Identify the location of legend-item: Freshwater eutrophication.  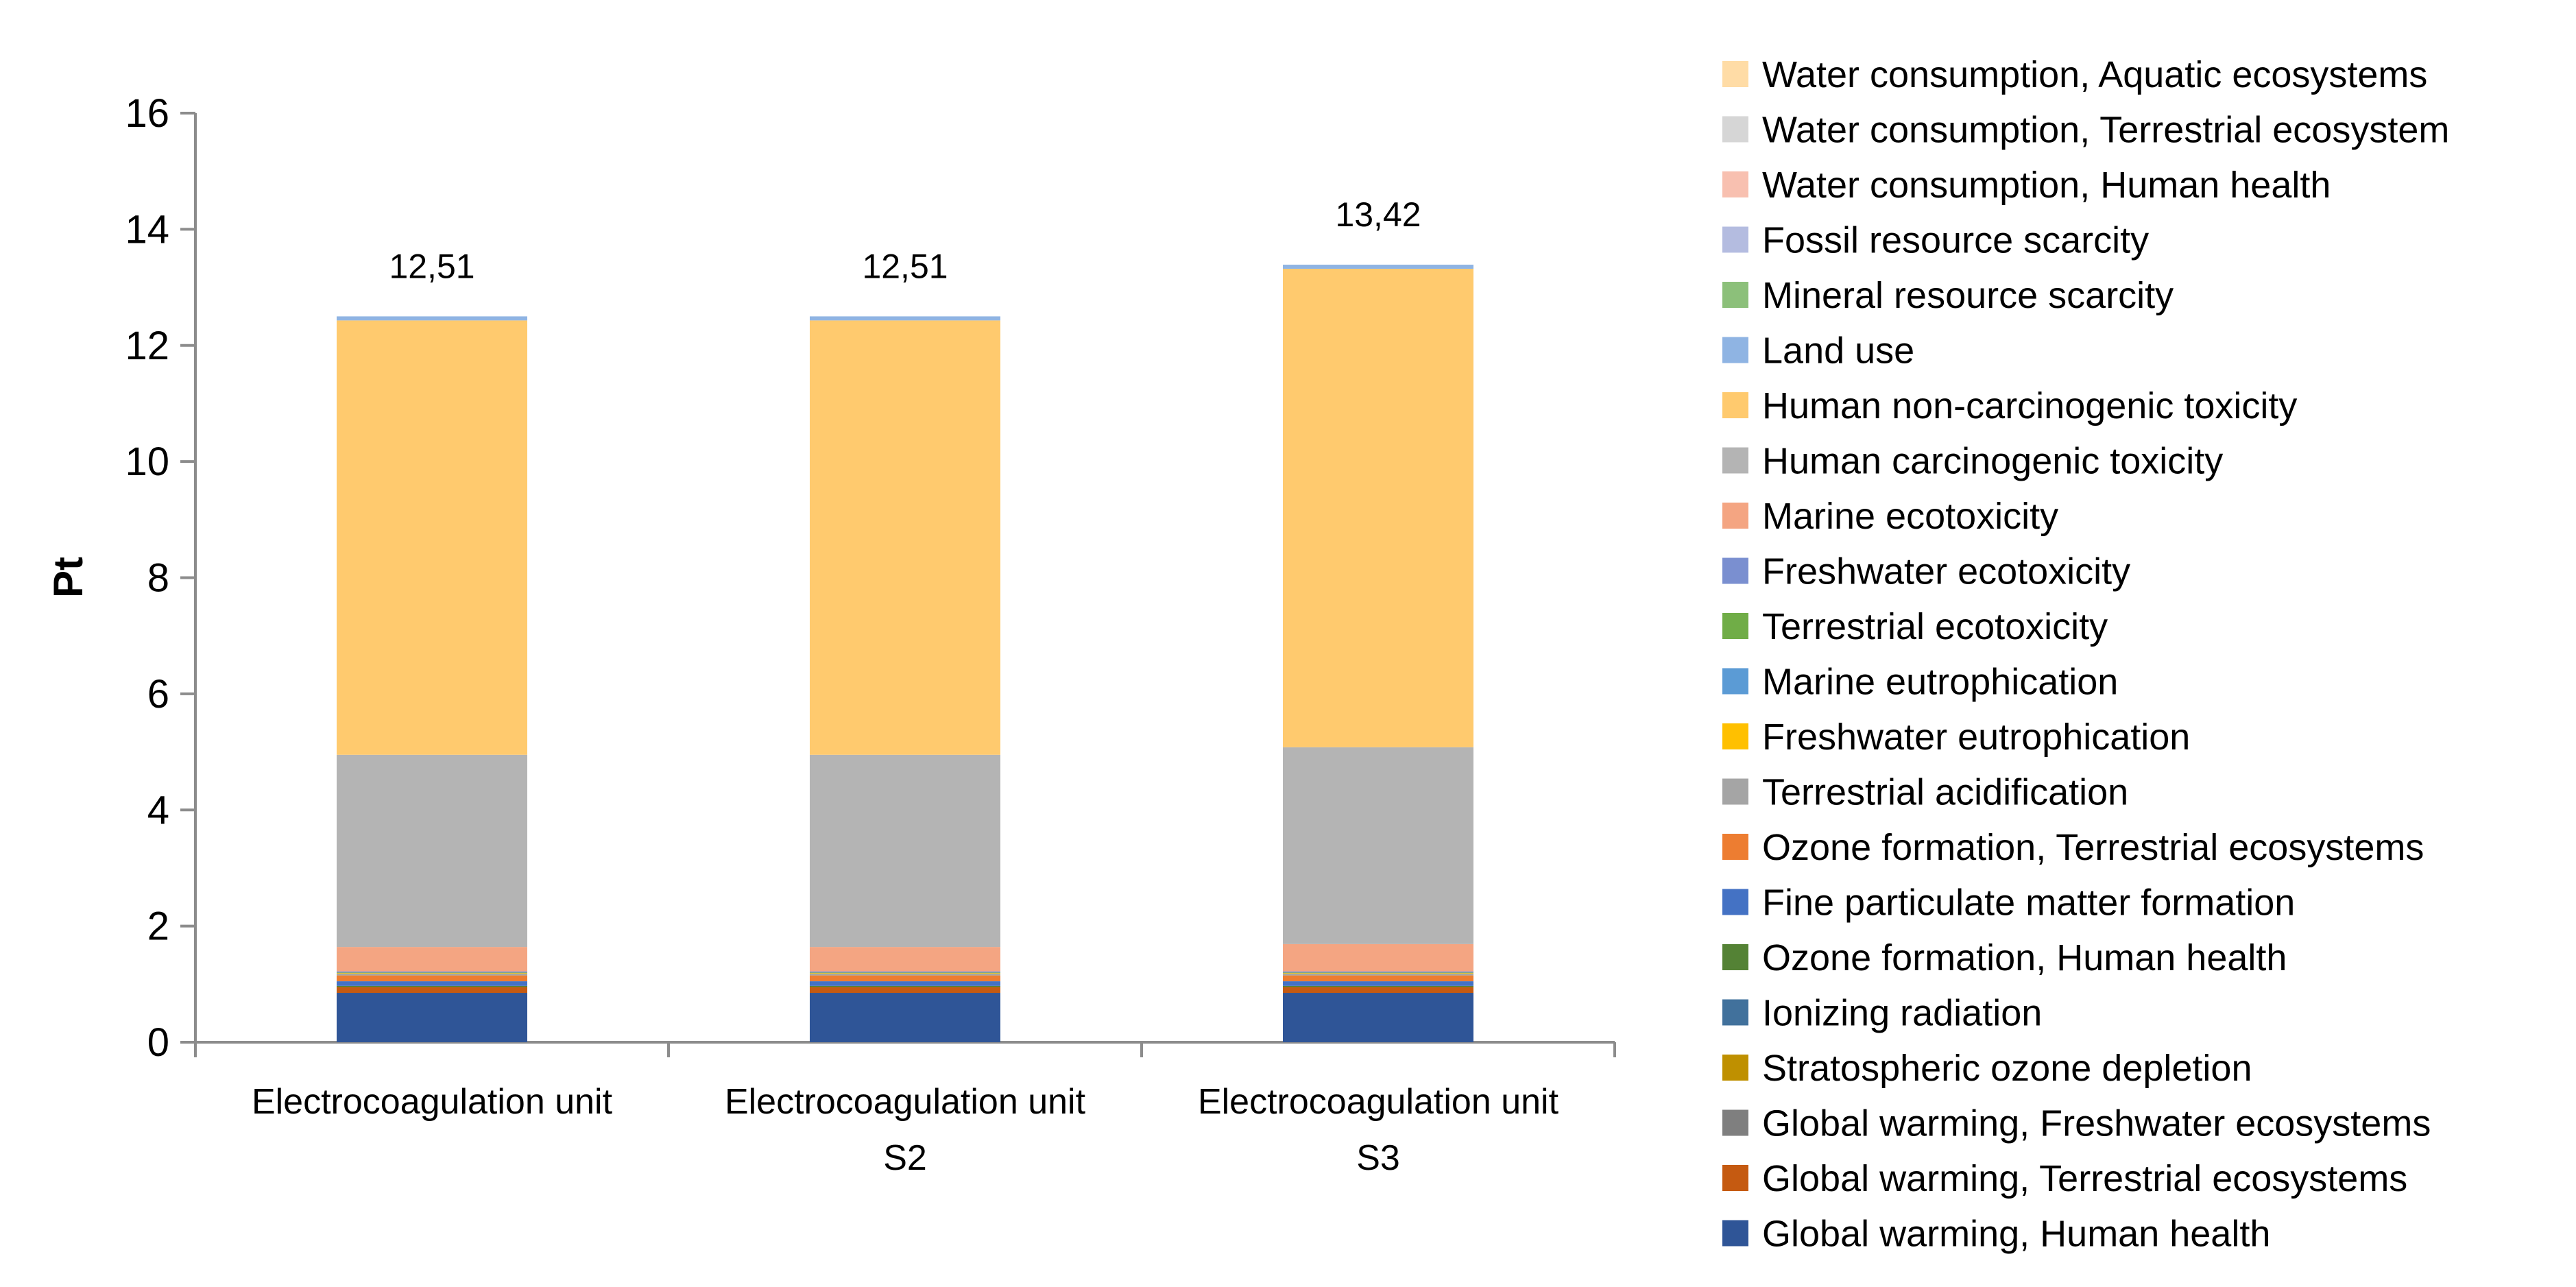
(1956, 737).